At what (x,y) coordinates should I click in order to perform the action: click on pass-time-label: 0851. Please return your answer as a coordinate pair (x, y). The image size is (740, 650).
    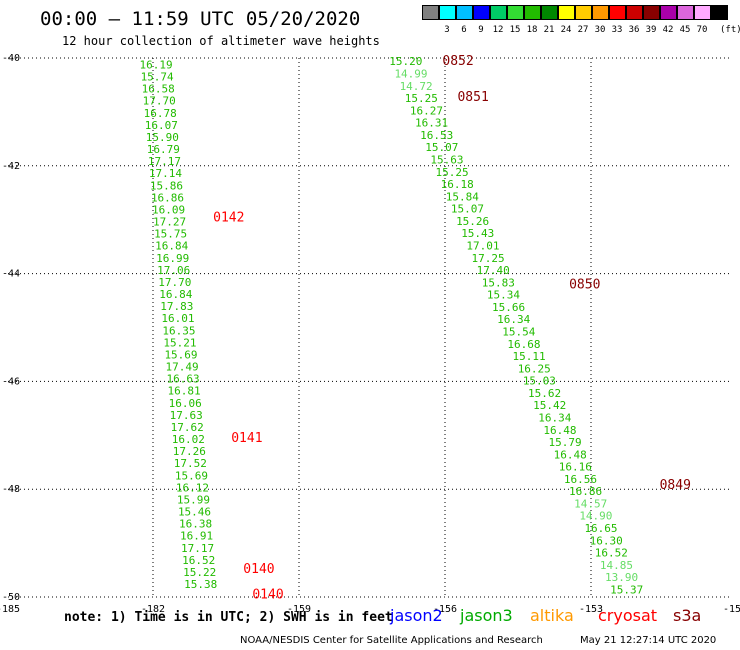
    Looking at the image, I should click on (472, 97).